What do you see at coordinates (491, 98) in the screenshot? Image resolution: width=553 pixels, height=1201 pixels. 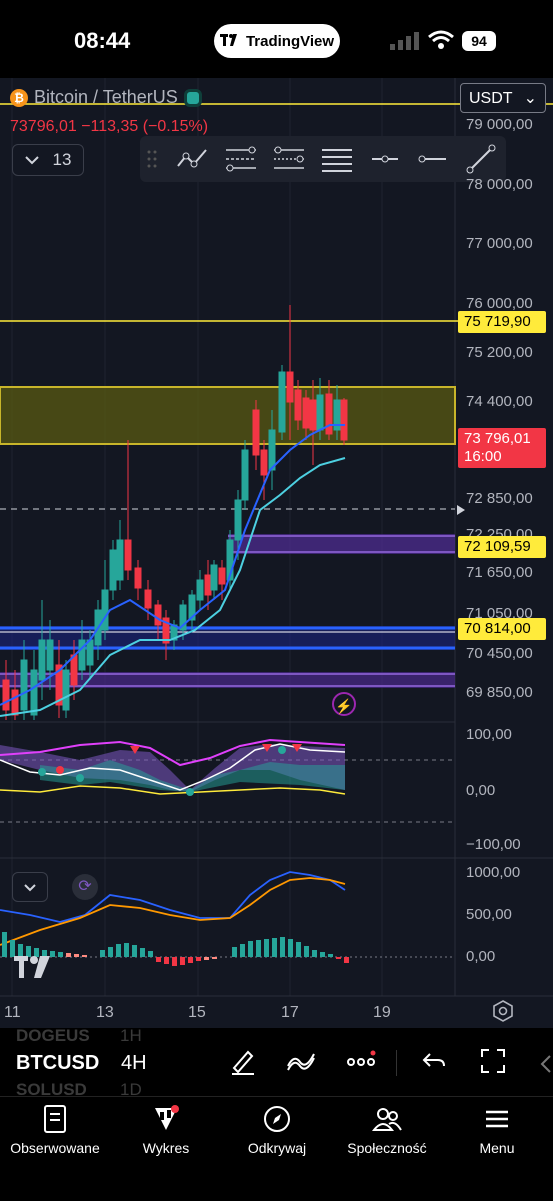 I see `currency-label: USDT` at bounding box center [491, 98].